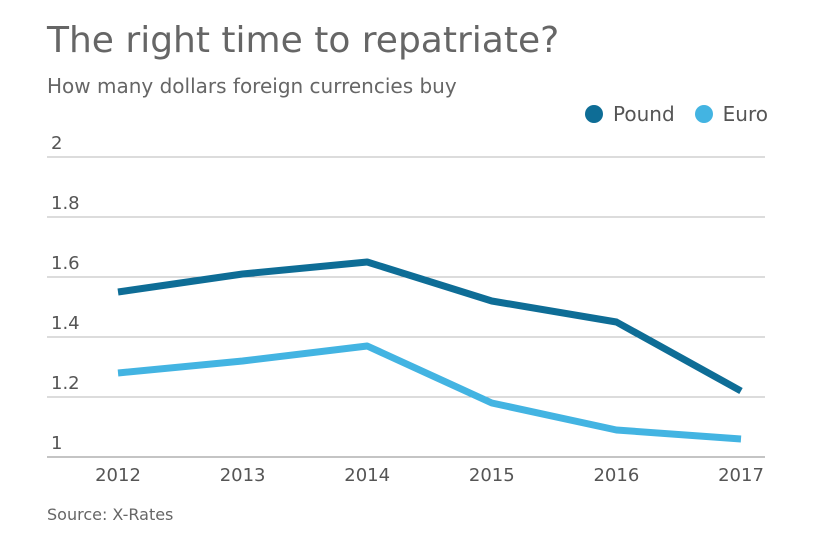 This screenshot has width=840, height=547. I want to click on legend-item-euro: Euro, so click(731, 114).